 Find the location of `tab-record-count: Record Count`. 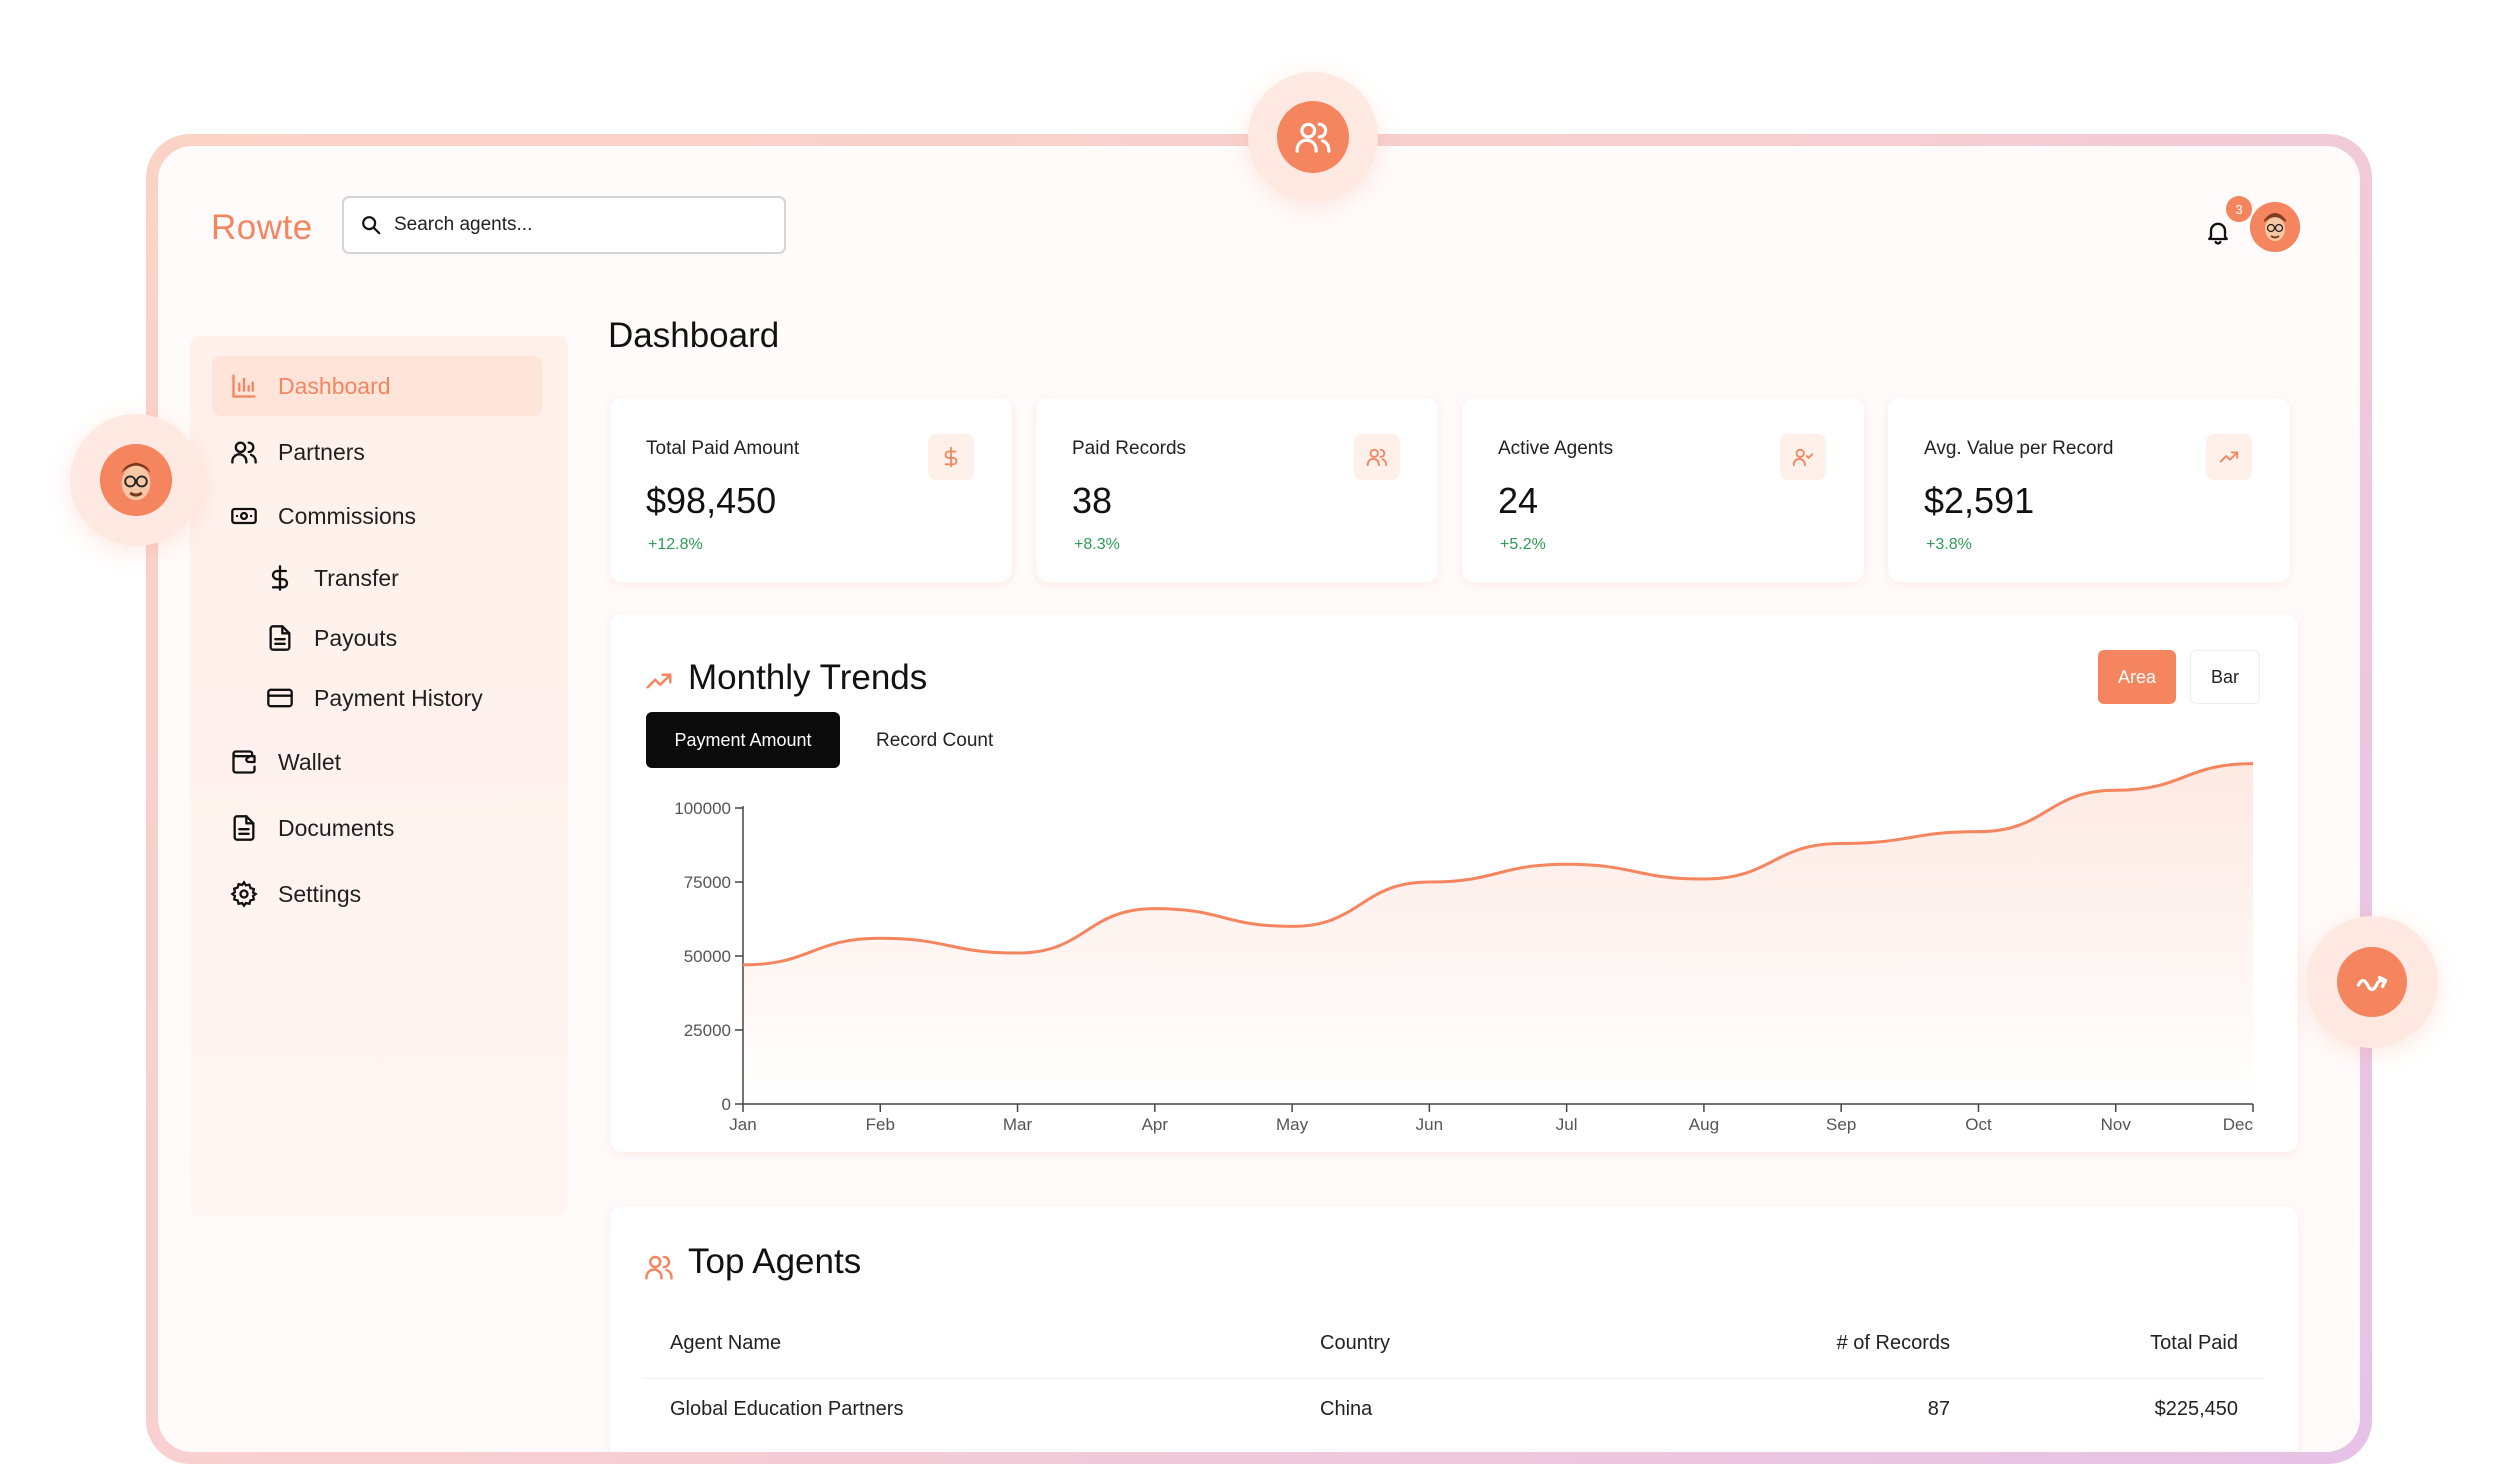

tab-record-count: Record Count is located at coordinates (935, 740).